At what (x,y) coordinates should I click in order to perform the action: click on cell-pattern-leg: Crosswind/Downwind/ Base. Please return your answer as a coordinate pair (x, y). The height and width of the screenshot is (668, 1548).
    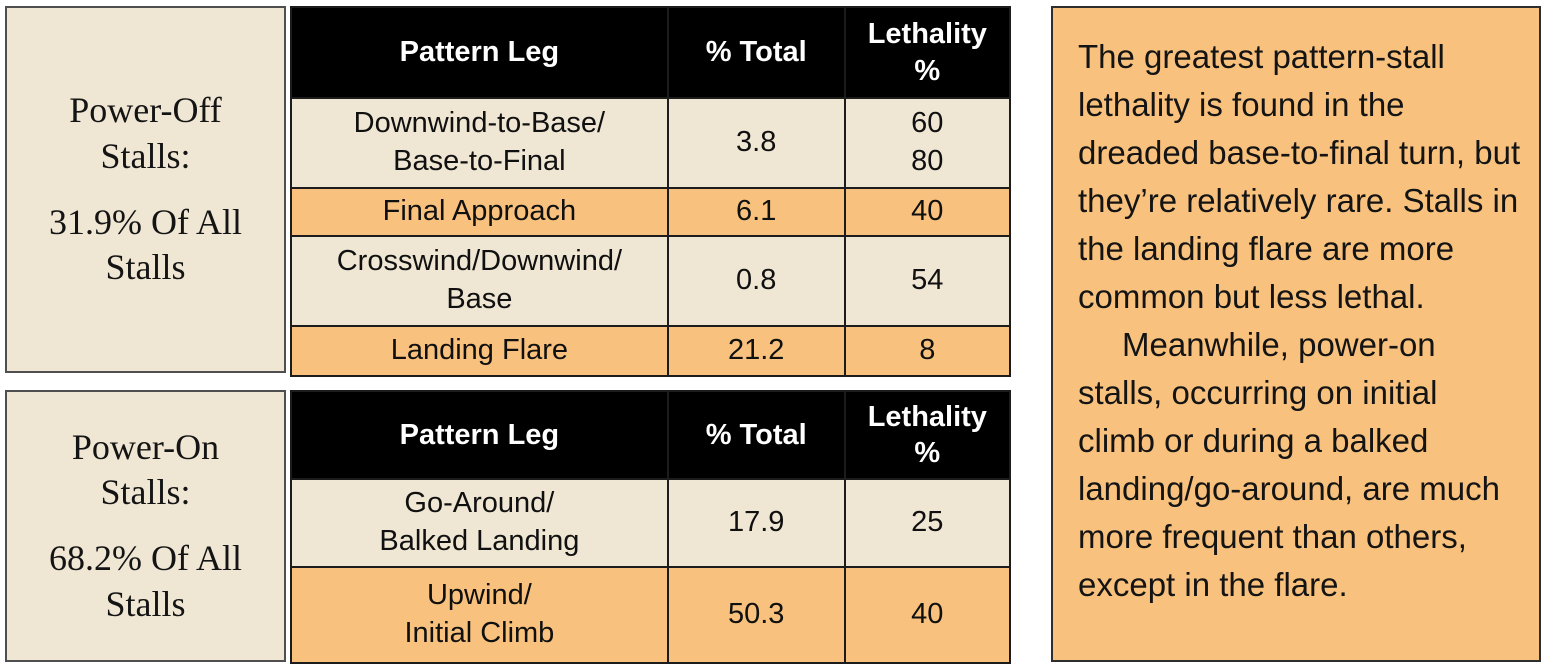
    Looking at the image, I should click on (479, 281).